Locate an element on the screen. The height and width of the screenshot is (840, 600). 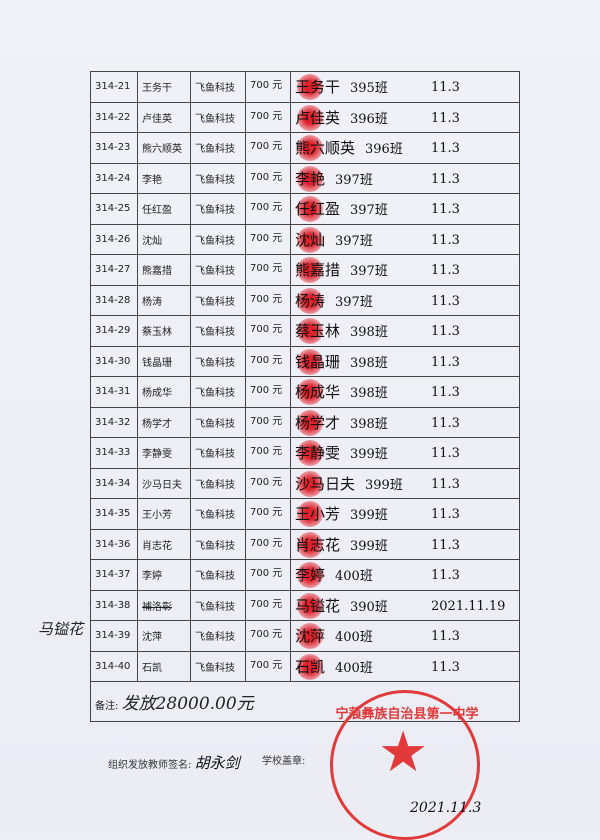
remark-label: 备注: is located at coordinates (107, 706).